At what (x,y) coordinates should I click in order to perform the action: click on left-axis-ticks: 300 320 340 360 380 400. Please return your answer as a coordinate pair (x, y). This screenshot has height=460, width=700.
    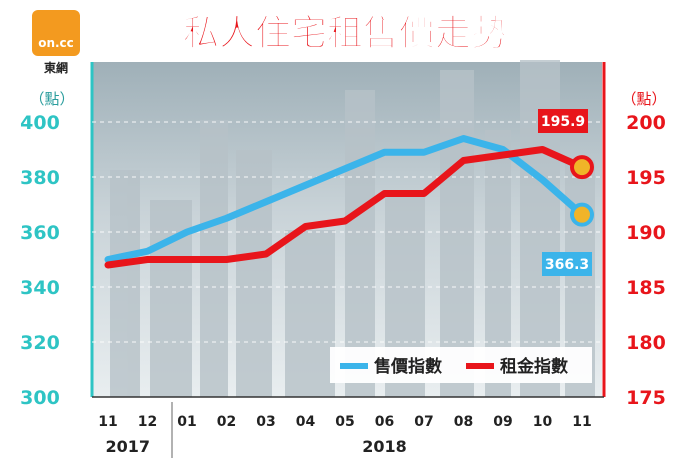
    Looking at the image, I should click on (40, 260).